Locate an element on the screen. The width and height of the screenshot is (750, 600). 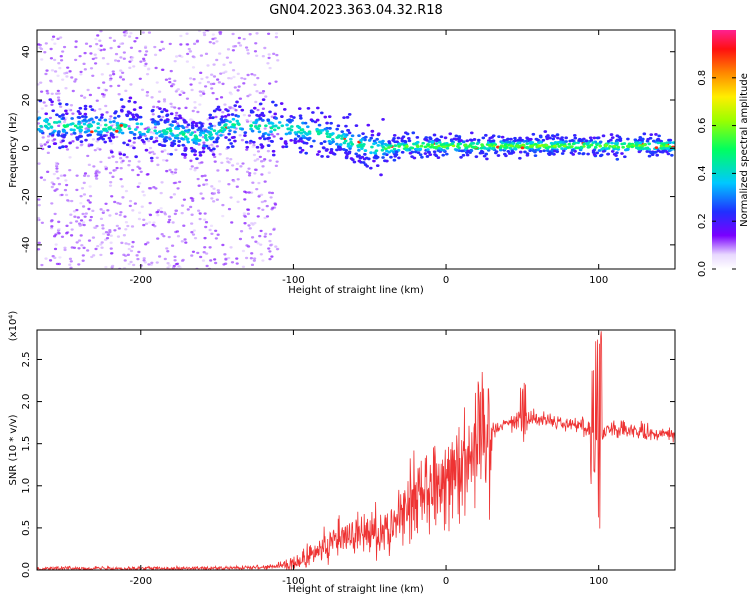
y-tick-label: 0.5 is located at coordinates (26, 528).